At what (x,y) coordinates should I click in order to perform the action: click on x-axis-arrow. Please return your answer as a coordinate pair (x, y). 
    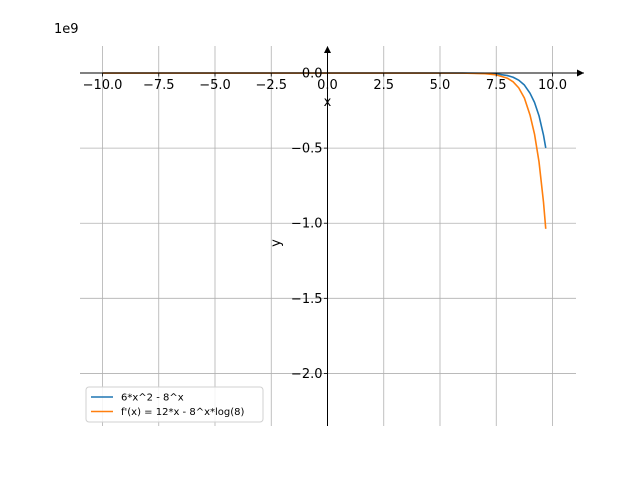
    Looking at the image, I should click on (580, 73).